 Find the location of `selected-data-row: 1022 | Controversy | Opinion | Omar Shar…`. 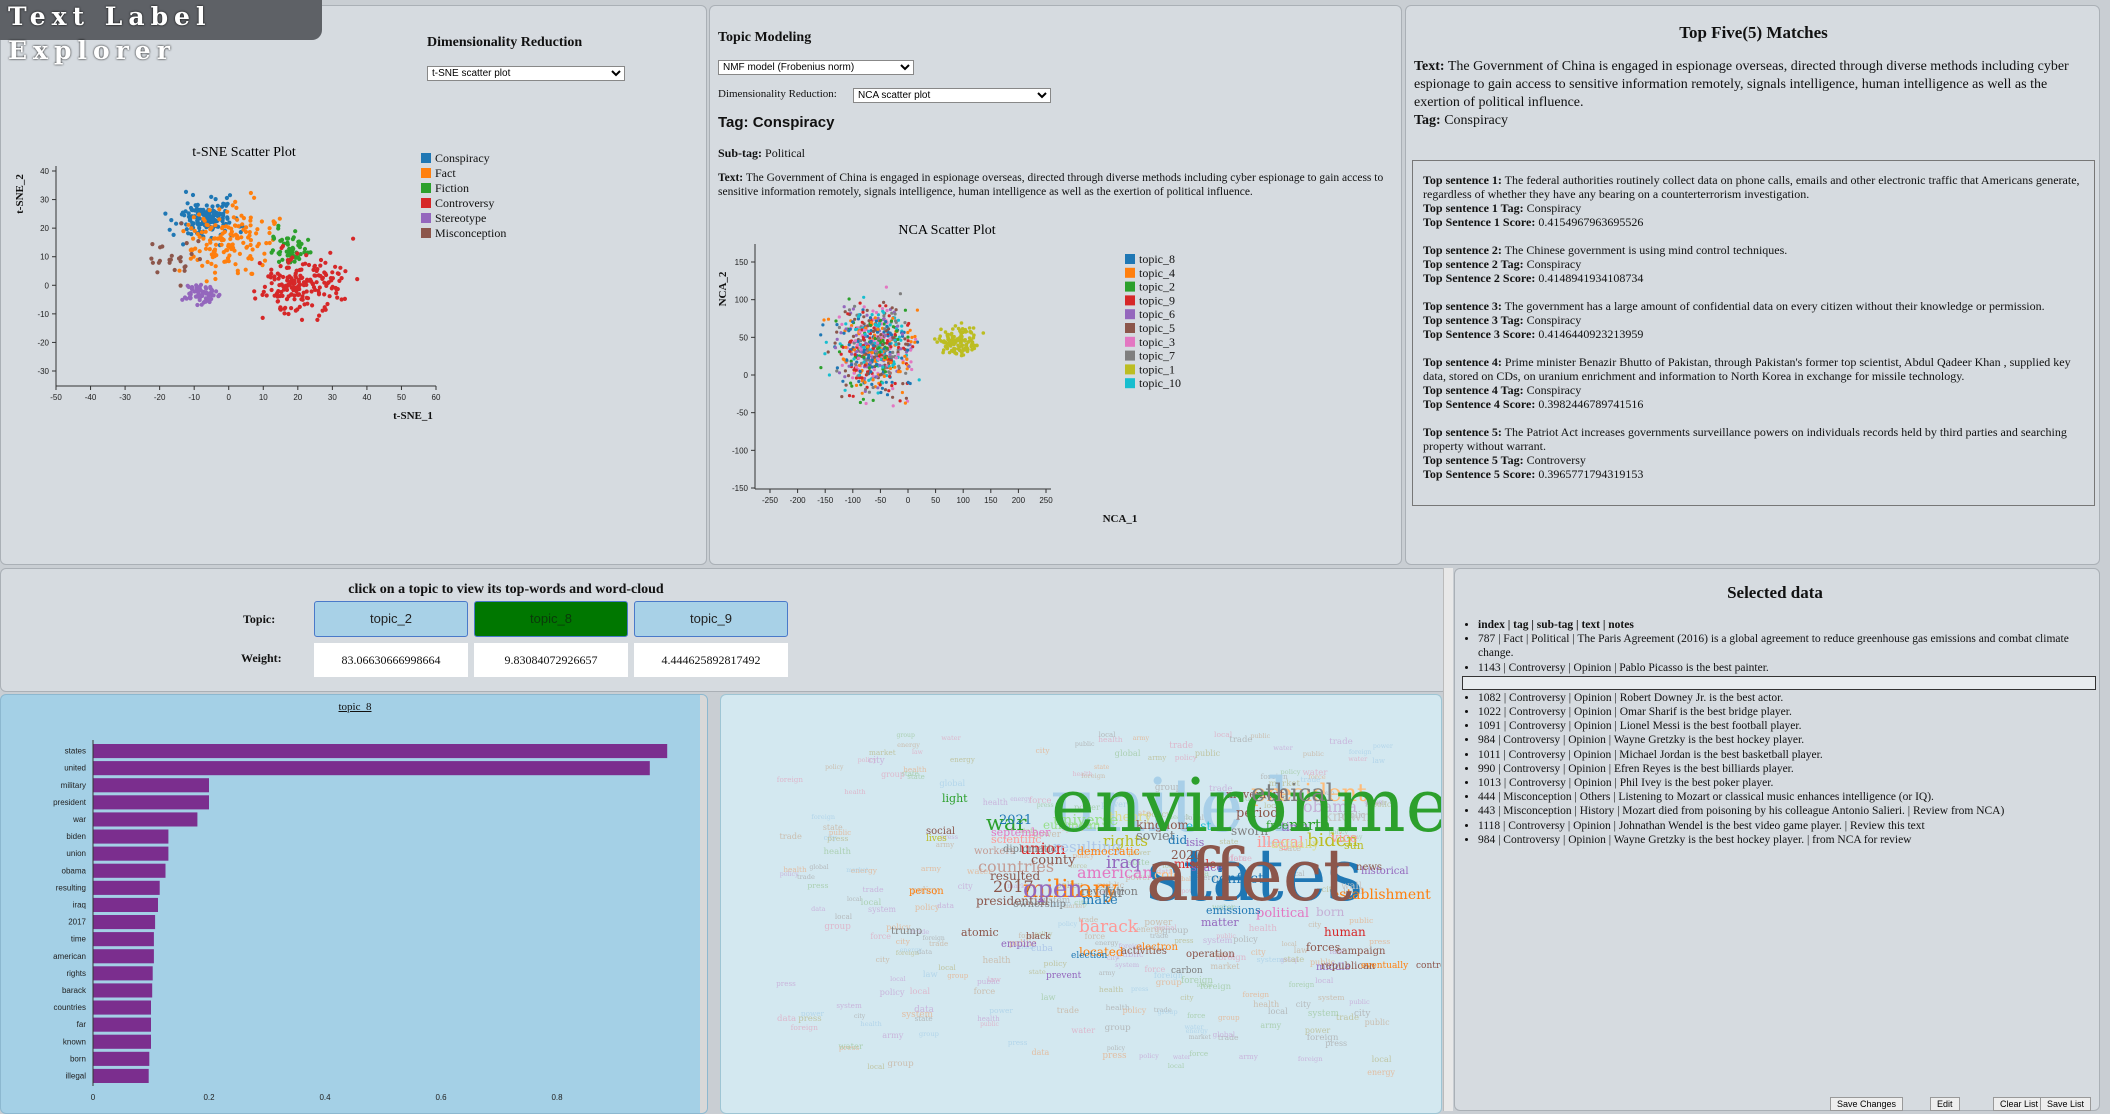

selected-data-row: 1022 | Controversy | Opinion | Omar Shar… is located at coordinates (1784, 712).